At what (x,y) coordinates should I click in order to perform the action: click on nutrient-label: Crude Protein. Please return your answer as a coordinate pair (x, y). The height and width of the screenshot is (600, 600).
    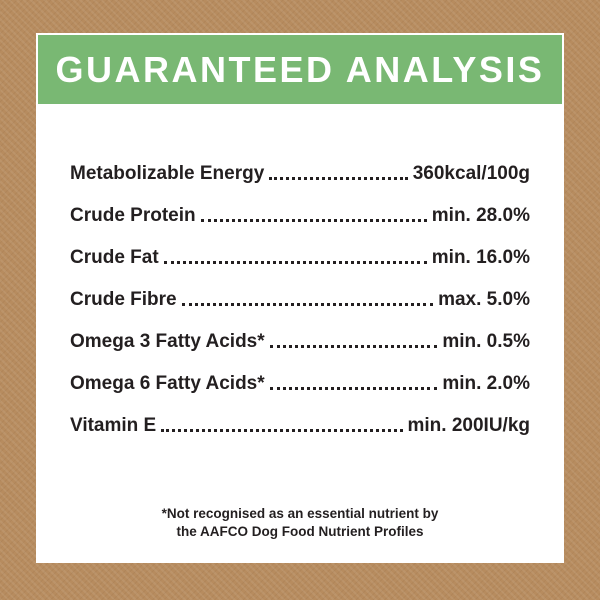
    Looking at the image, I should click on (133, 215).